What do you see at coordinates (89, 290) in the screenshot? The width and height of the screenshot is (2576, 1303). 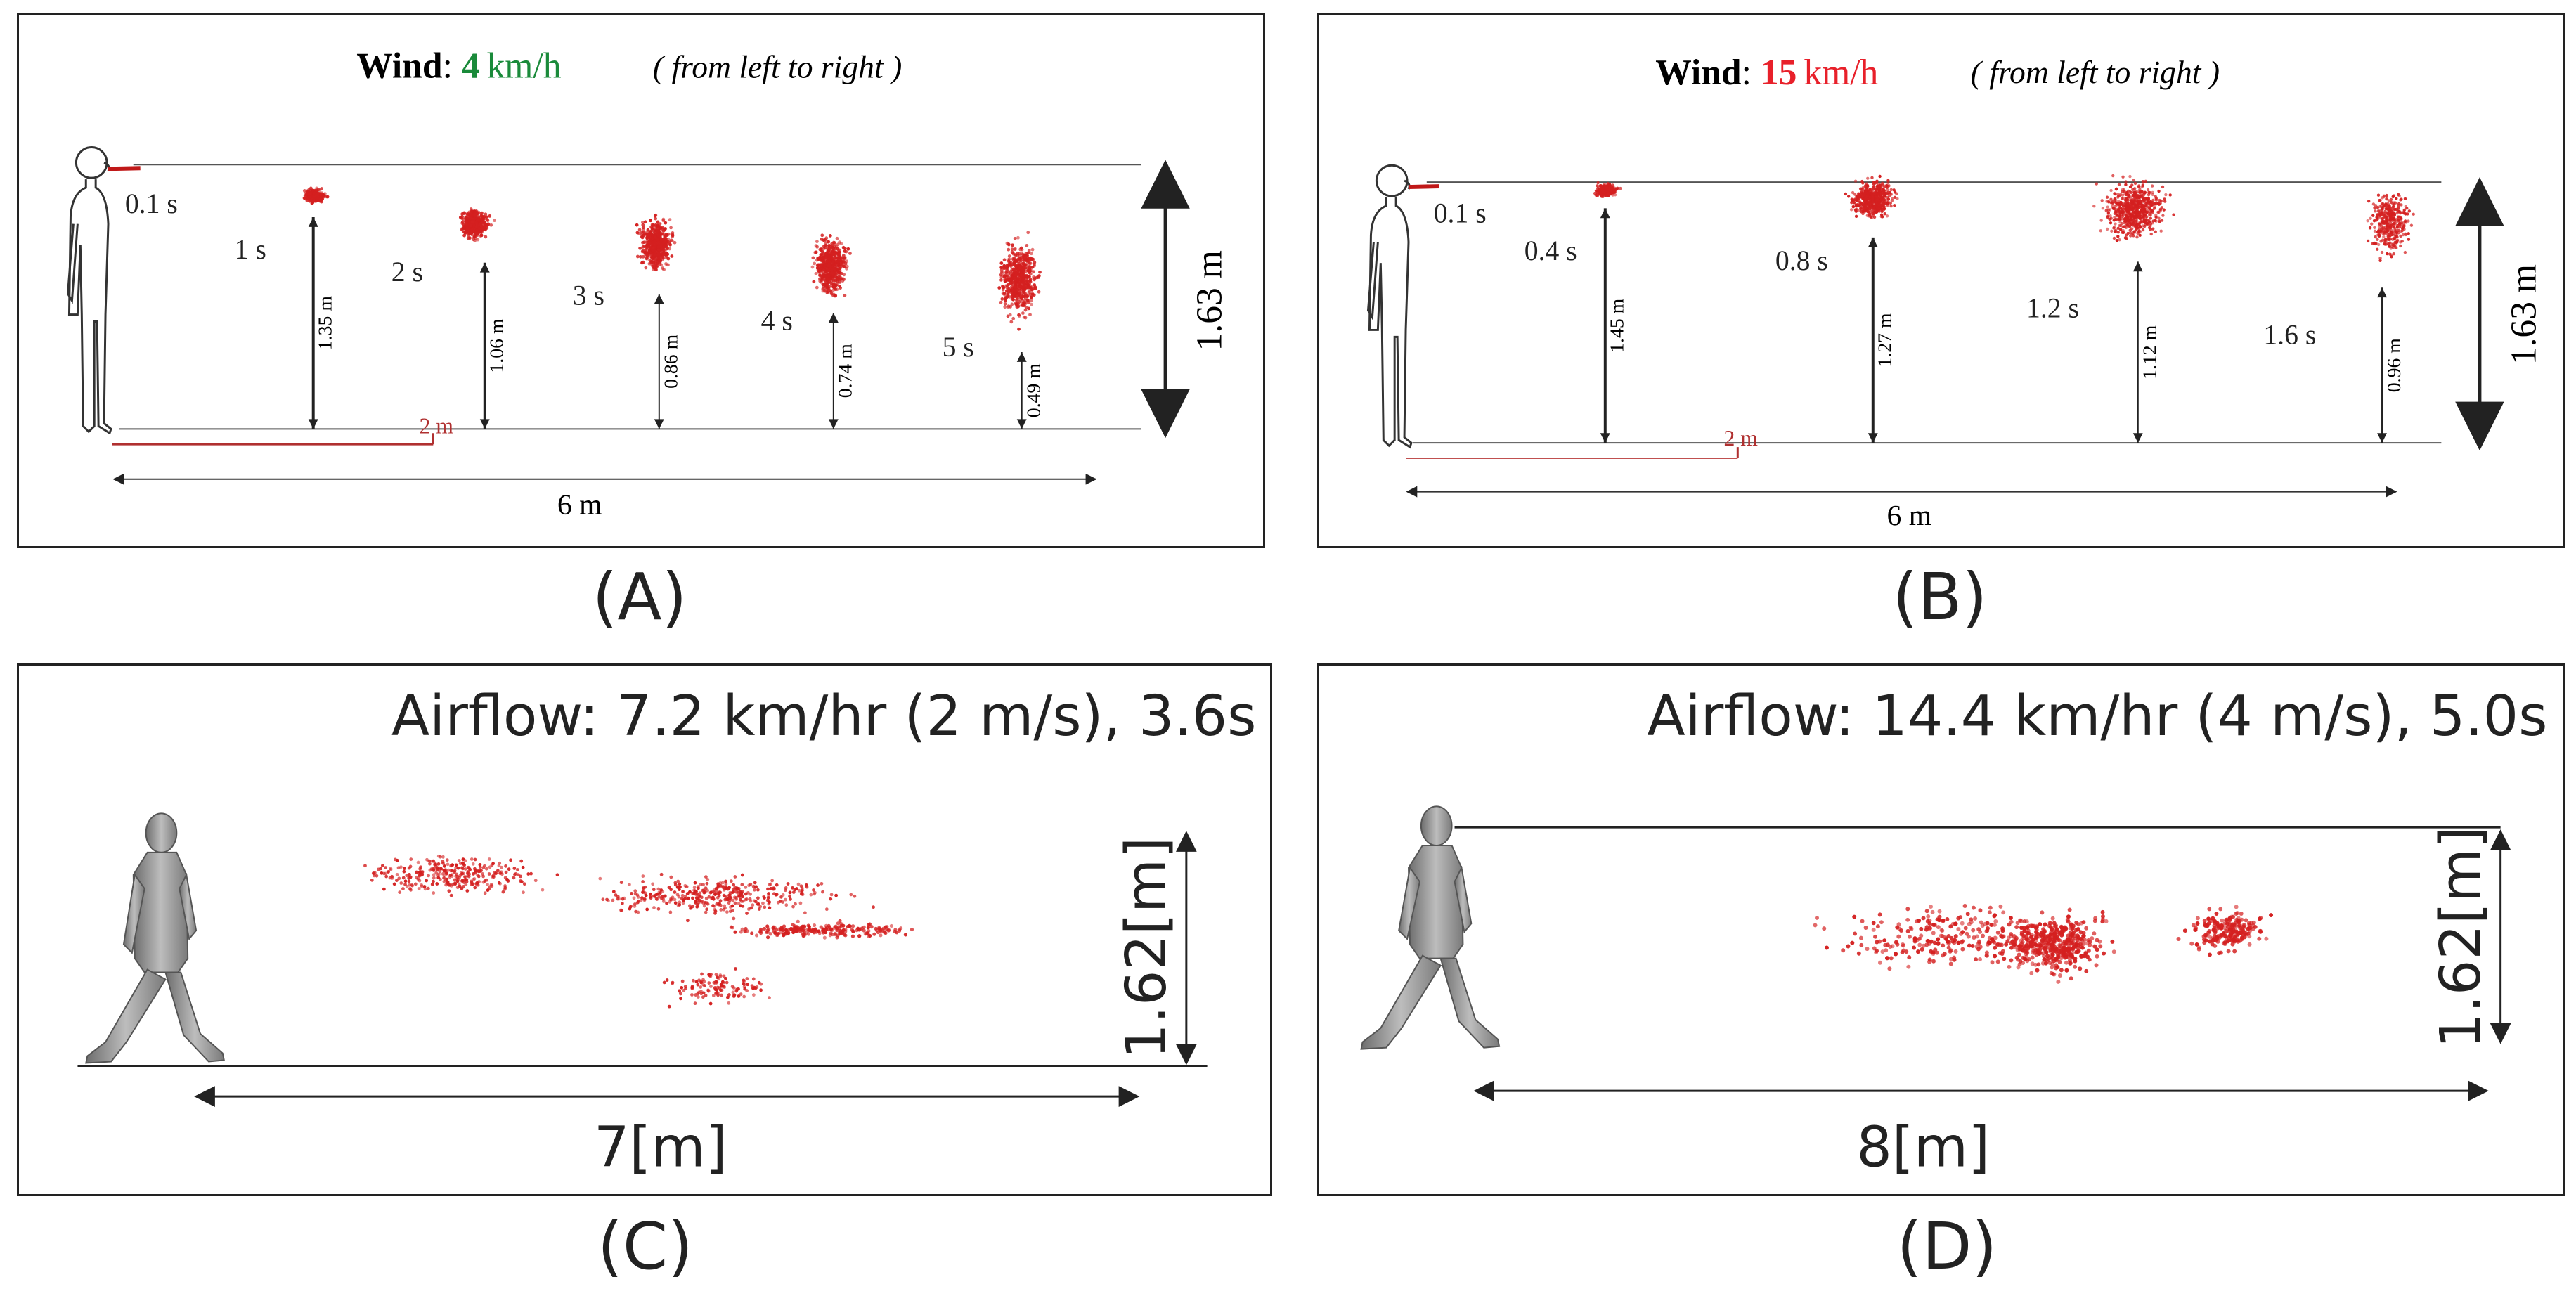 I see `person-silhouette-a` at bounding box center [89, 290].